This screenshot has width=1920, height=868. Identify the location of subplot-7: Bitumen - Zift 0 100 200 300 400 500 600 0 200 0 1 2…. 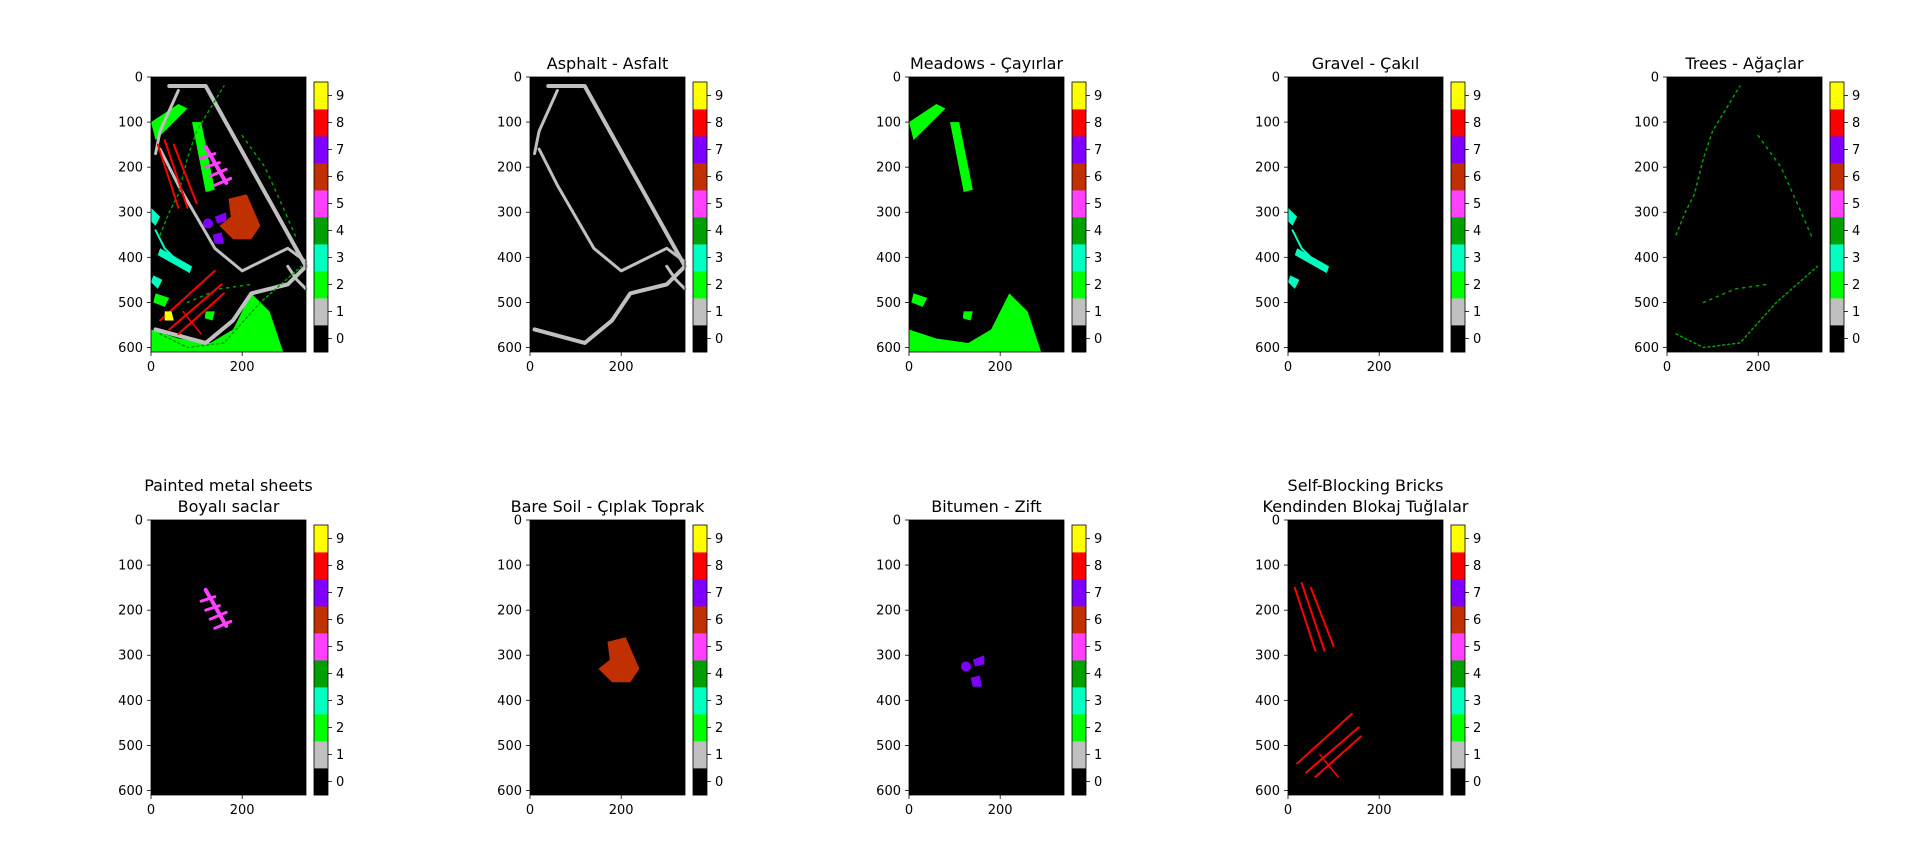
(989, 657).